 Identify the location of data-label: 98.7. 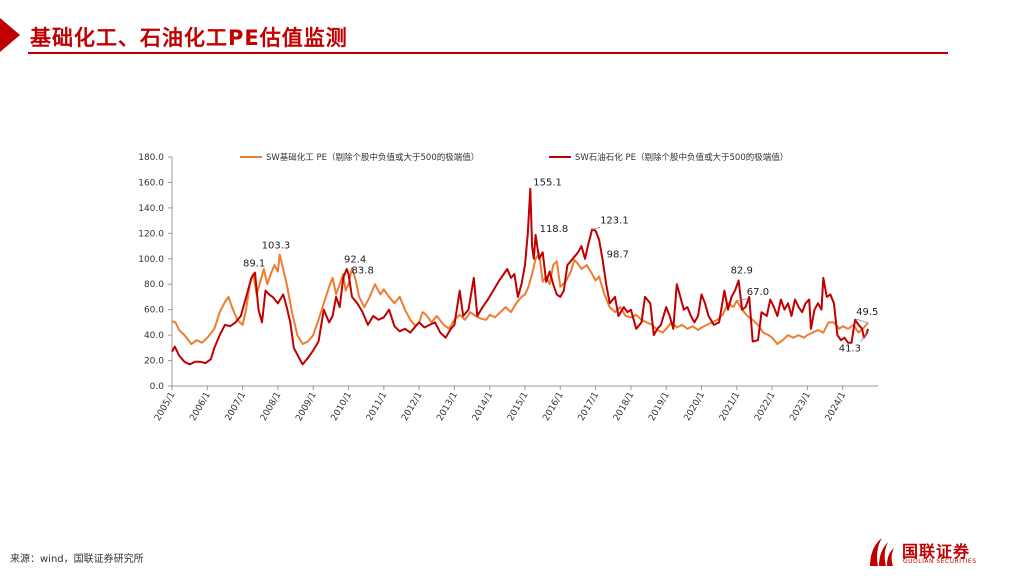
(618, 254).